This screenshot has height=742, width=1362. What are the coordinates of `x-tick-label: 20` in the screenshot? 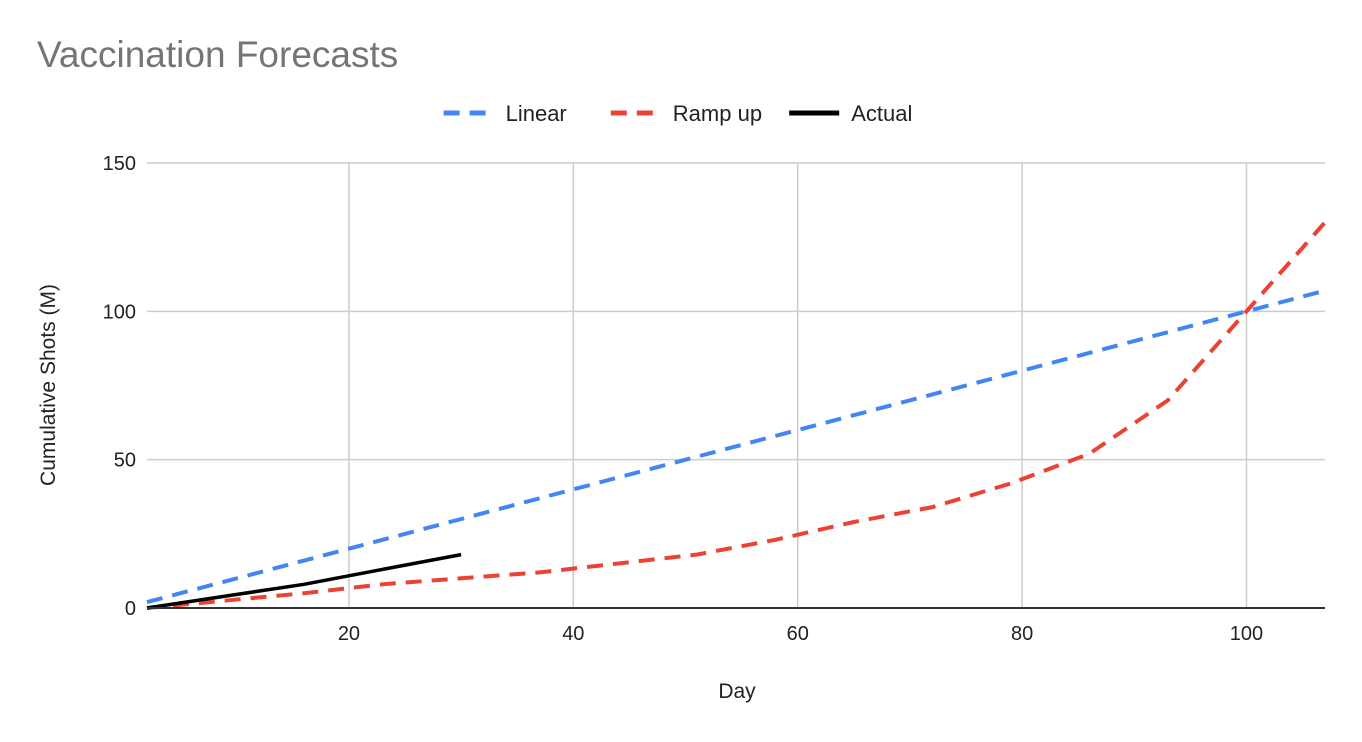 It's located at (349, 634).